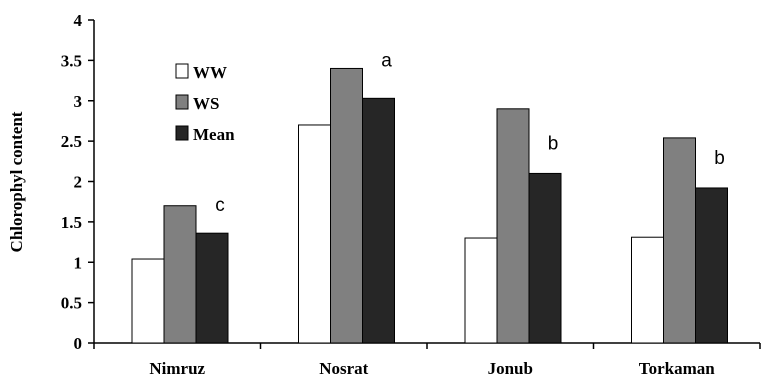  I want to click on y-axis: 0 0.5 1 1.5 2 2.5 3 3.5 4, so click(78, 182).